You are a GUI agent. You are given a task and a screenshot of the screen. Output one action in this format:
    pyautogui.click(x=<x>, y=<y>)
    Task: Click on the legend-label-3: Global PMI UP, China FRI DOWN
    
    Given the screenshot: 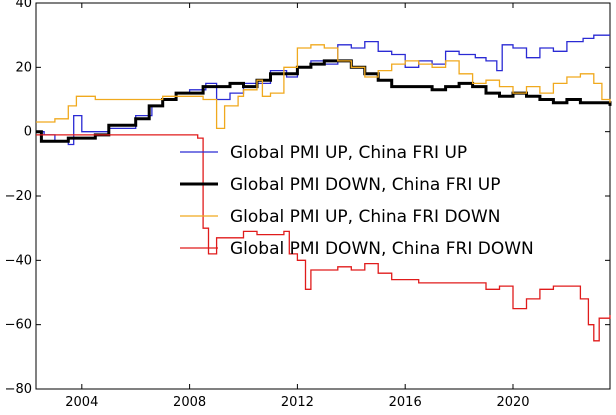 What is the action you would take?
    pyautogui.click(x=365, y=217)
    